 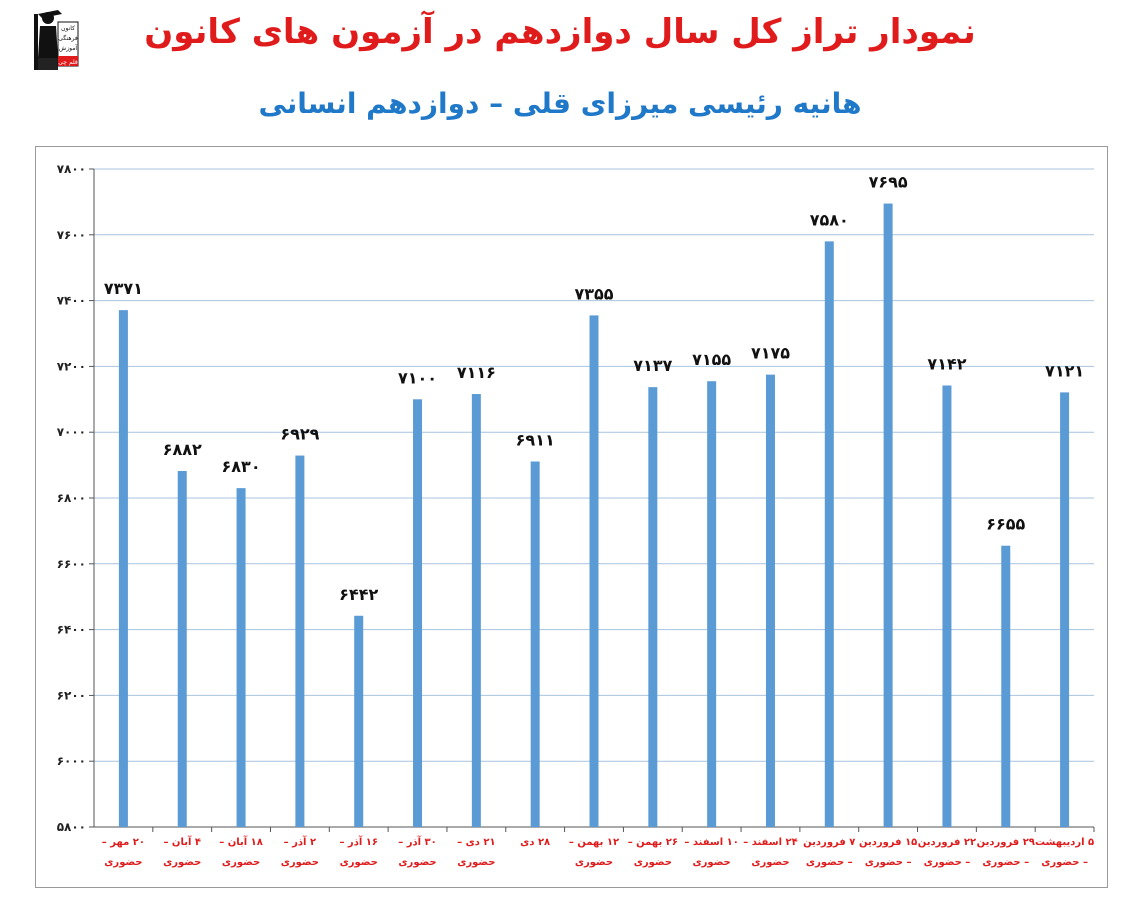 What do you see at coordinates (770, 353) in the screenshot?
I see `data-label: ۷۱۷۵` at bounding box center [770, 353].